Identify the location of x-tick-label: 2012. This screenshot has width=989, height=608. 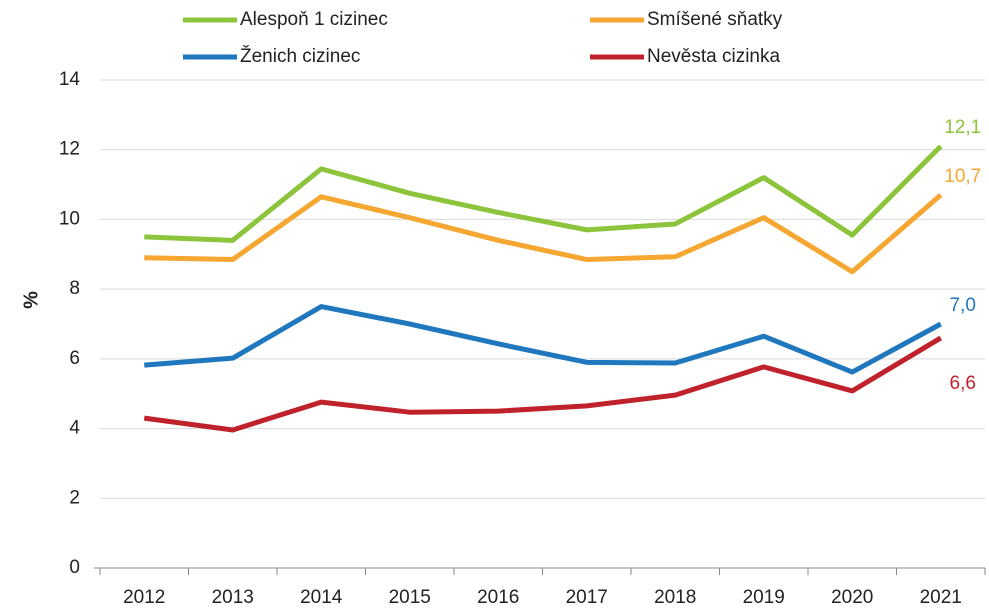
(144, 597).